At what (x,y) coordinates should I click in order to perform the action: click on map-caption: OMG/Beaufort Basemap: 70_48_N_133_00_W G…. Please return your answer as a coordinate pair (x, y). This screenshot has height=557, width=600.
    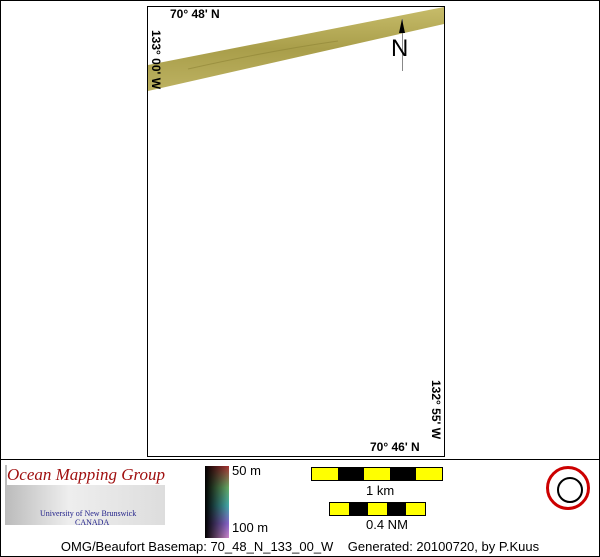
    Looking at the image, I should click on (300, 546).